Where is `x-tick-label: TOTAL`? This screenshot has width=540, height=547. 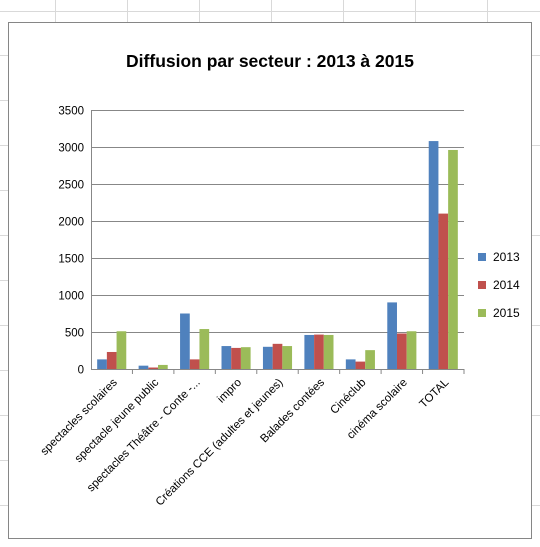 x-tick-label: TOTAL is located at coordinates (434, 393).